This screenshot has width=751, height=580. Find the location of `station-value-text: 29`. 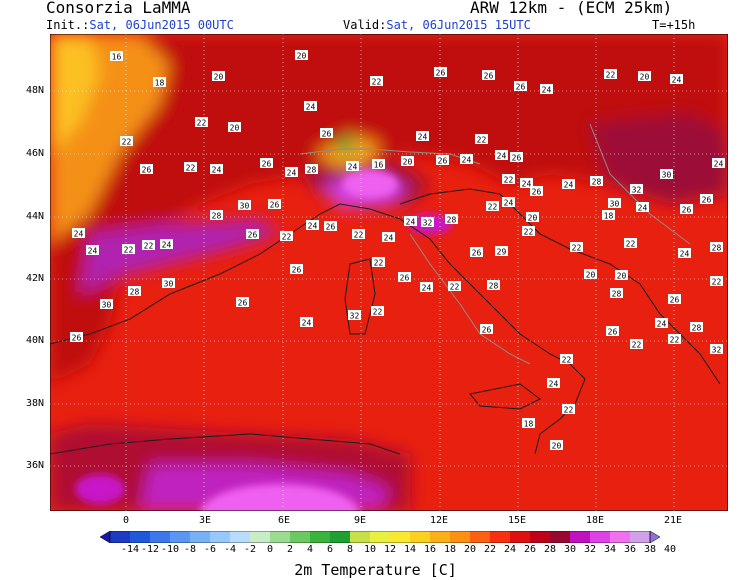

station-value-text: 29 is located at coordinates (502, 251).